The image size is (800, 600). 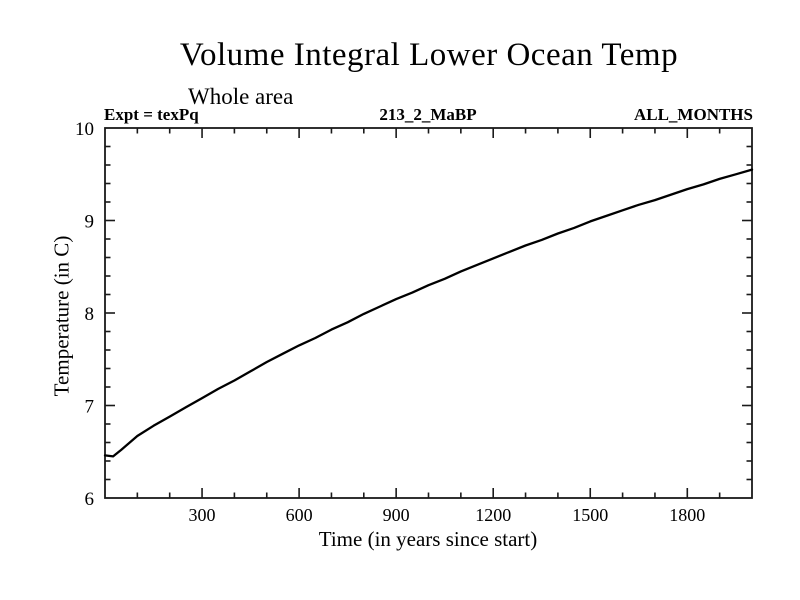 I want to click on chart-subtitle: Whole area, so click(x=241, y=96).